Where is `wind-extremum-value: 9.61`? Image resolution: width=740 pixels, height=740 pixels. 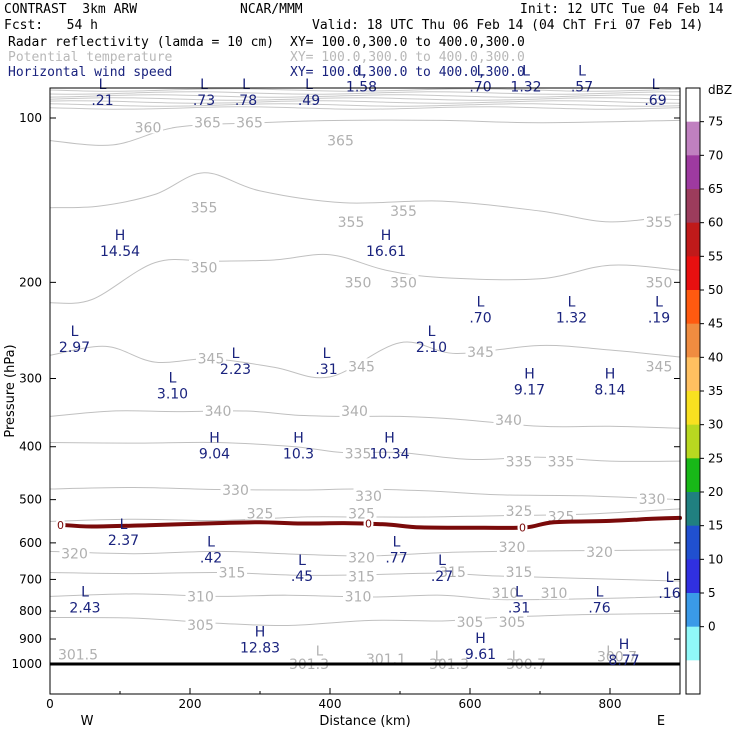
wind-extremum-value: 9.61 is located at coordinates (480, 655).